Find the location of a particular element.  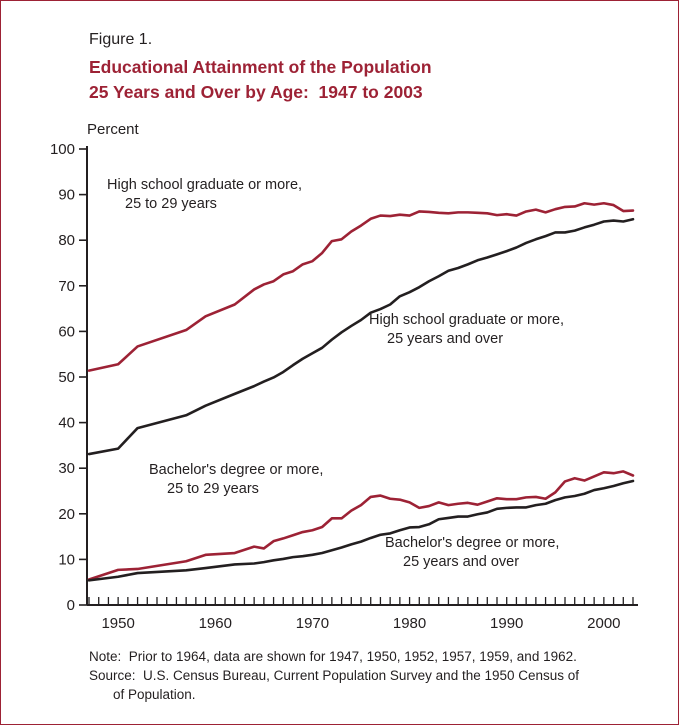

y-tick-label: 100 is located at coordinates (62, 149).